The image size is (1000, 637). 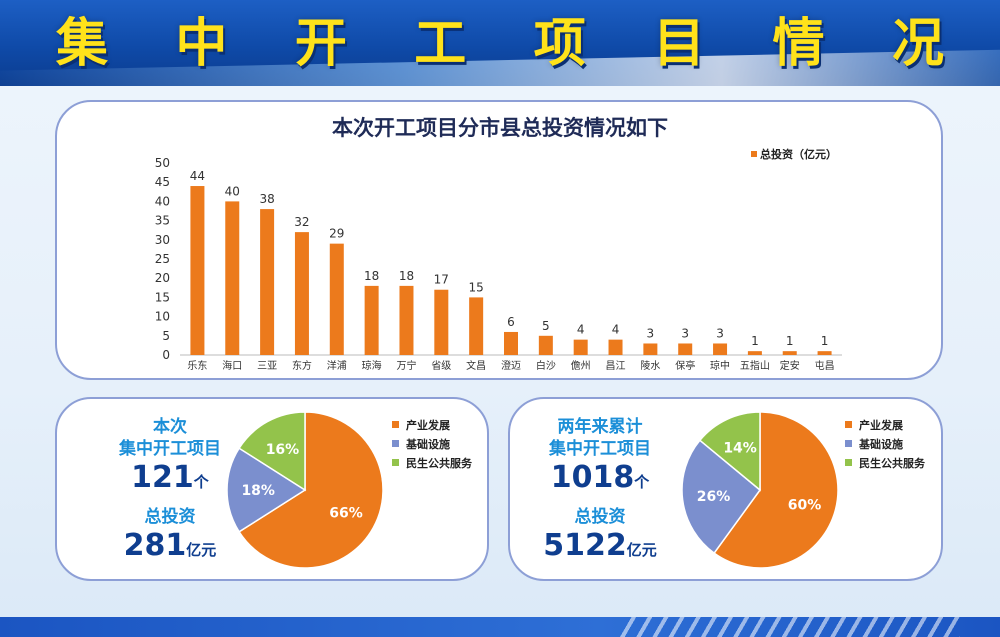 What do you see at coordinates (546, 326) in the screenshot?
I see `data-label: 5` at bounding box center [546, 326].